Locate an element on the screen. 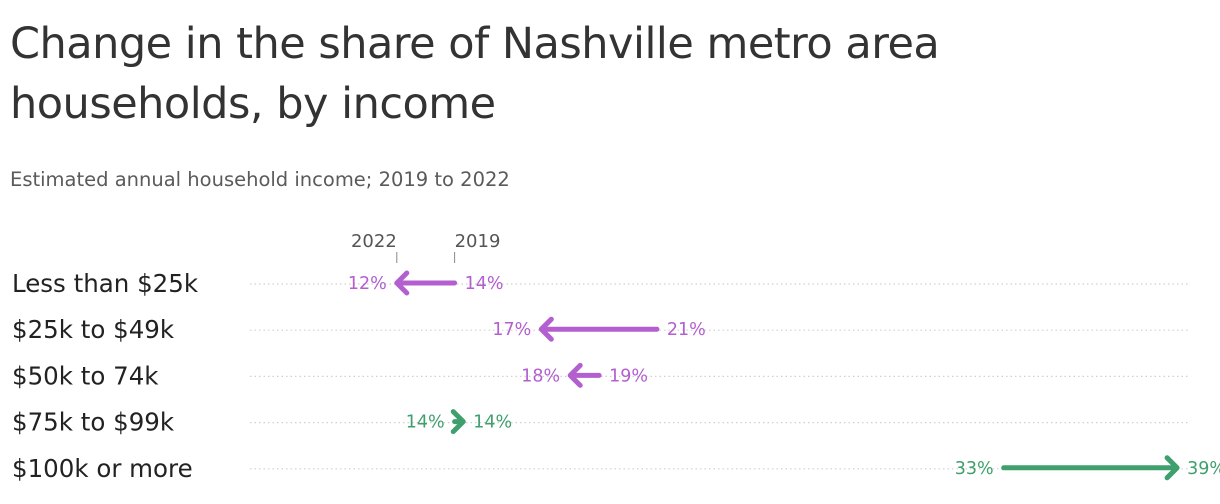  value-label-2022: 39% is located at coordinates (1203, 469).